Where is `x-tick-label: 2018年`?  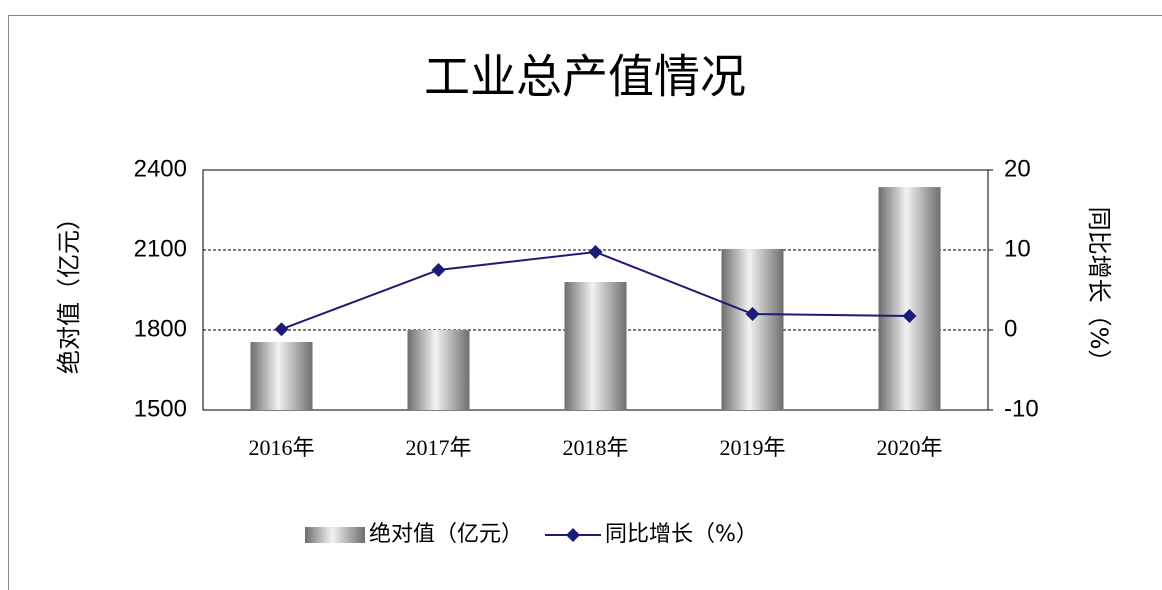 x-tick-label: 2018年 is located at coordinates (595, 447).